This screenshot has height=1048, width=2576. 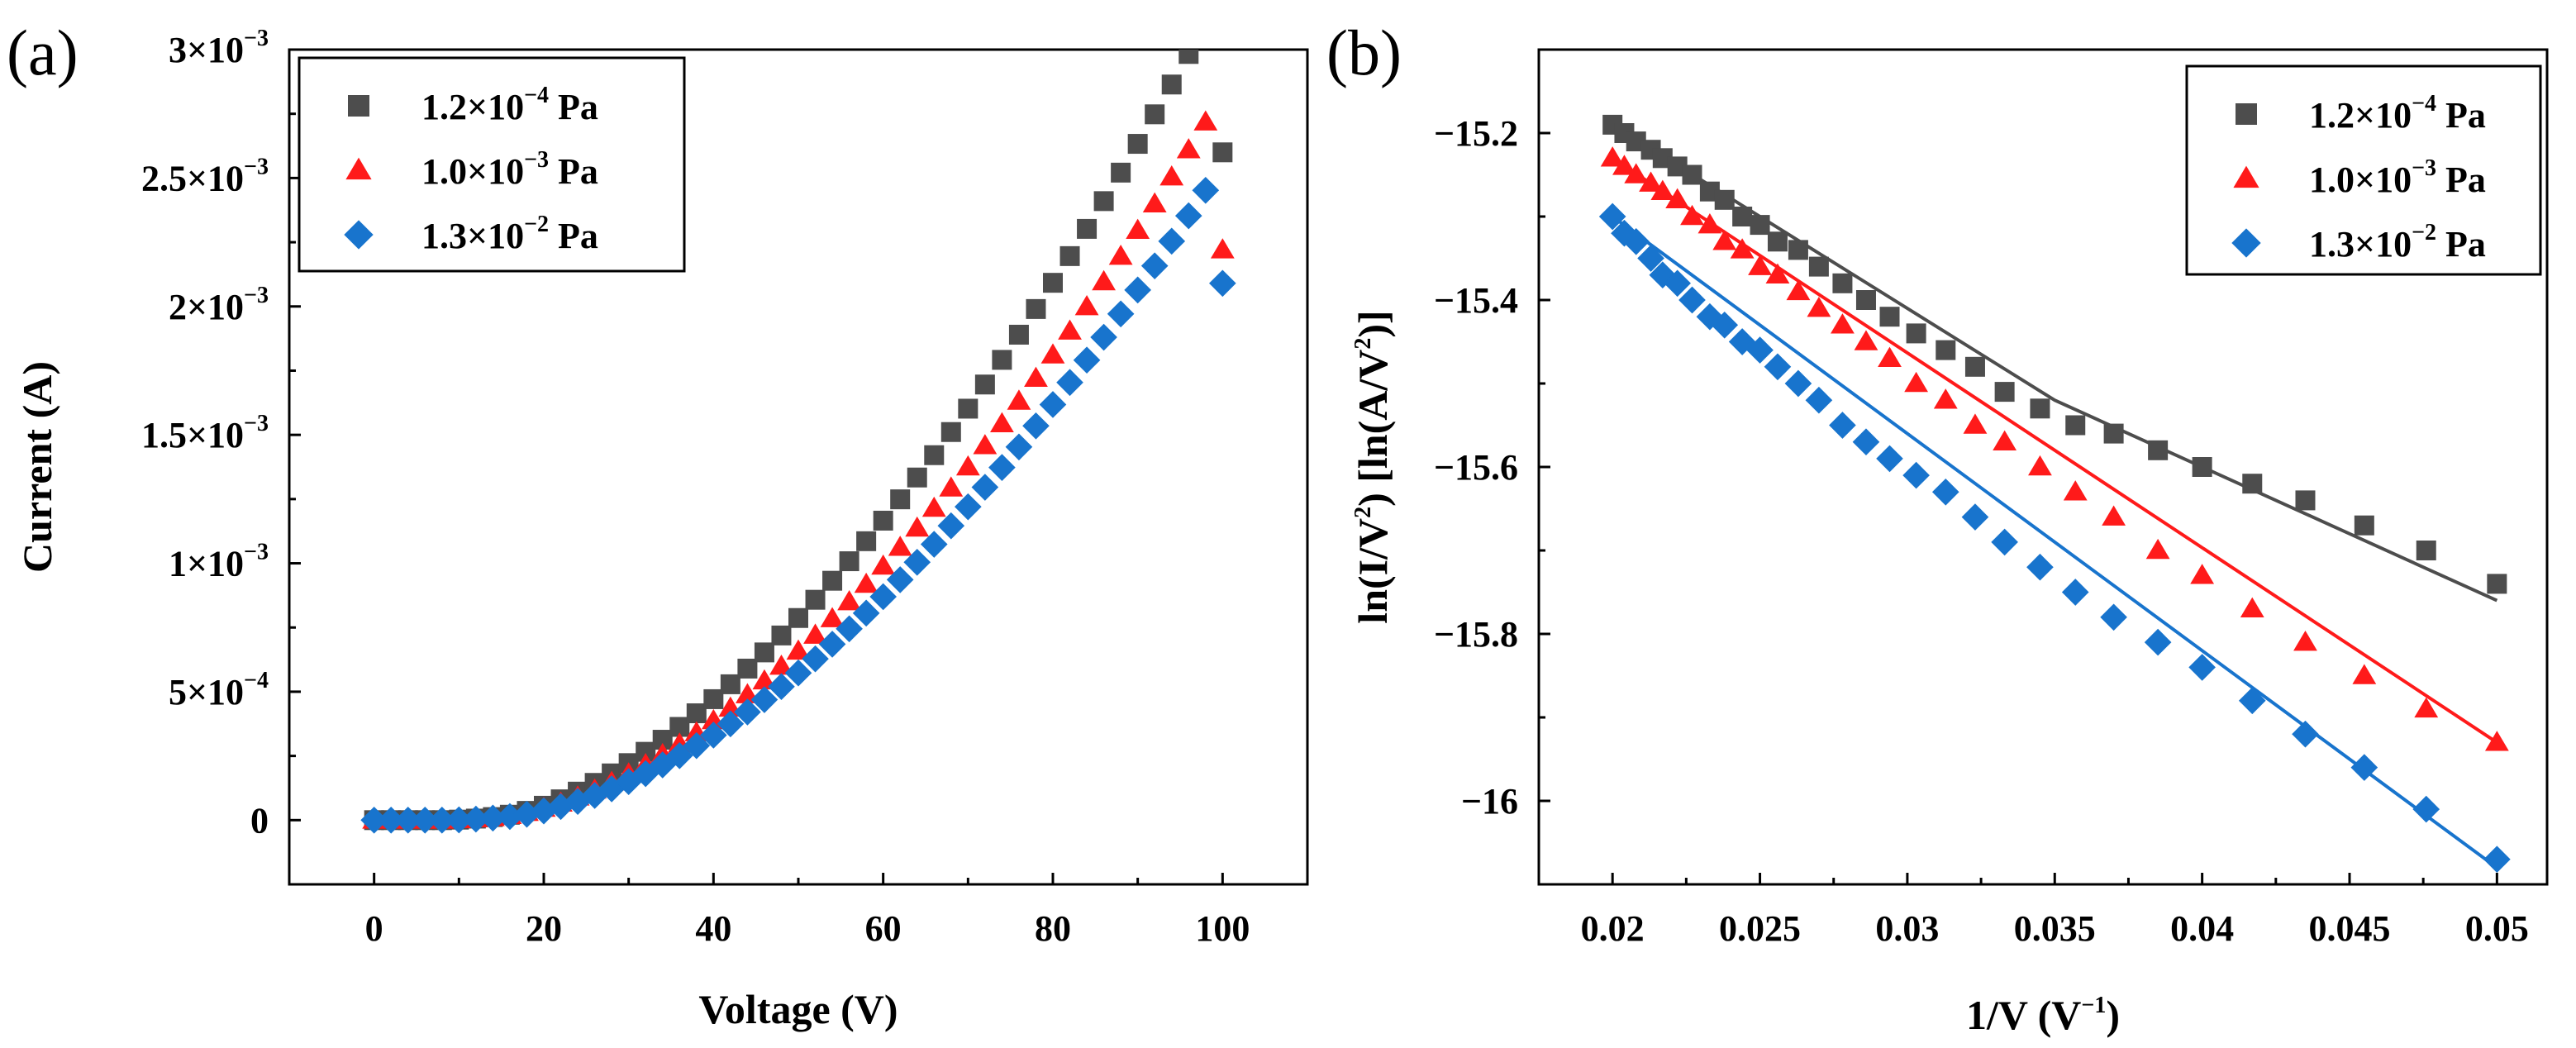 What do you see at coordinates (43, 52) in the screenshot?
I see `panel-label: (a)` at bounding box center [43, 52].